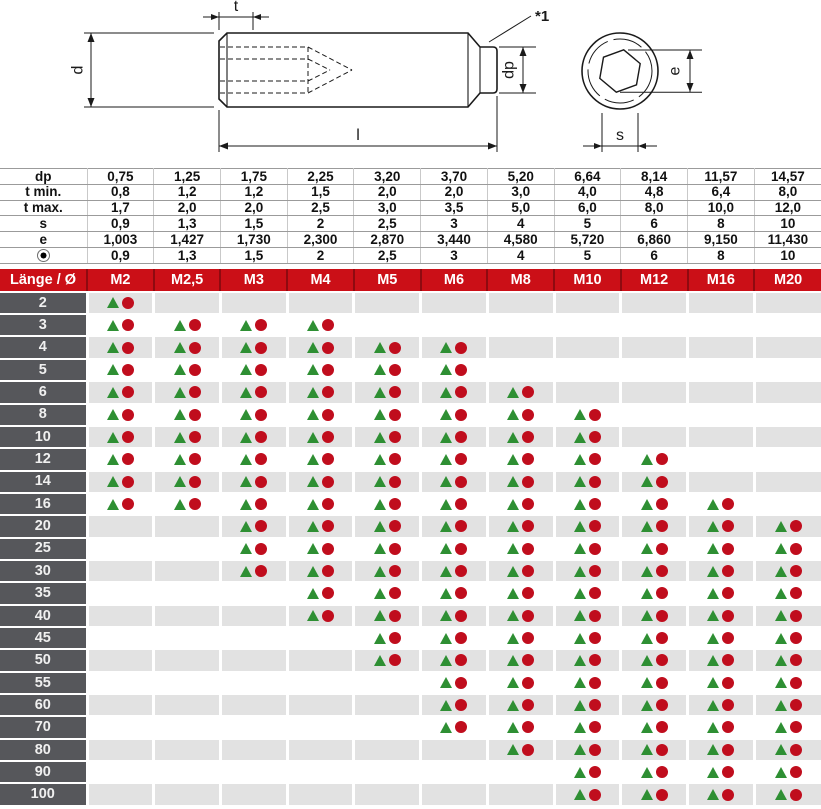 This screenshot has height=809, width=821. What do you see at coordinates (787, 280) in the screenshot?
I see `column-header-m20: M20` at bounding box center [787, 280].